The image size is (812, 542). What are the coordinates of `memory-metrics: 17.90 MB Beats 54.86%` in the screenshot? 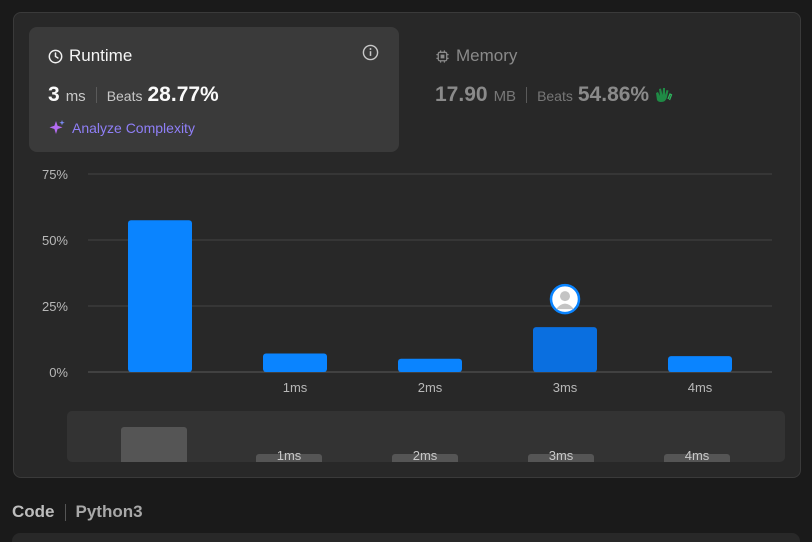 It's located at (554, 95).